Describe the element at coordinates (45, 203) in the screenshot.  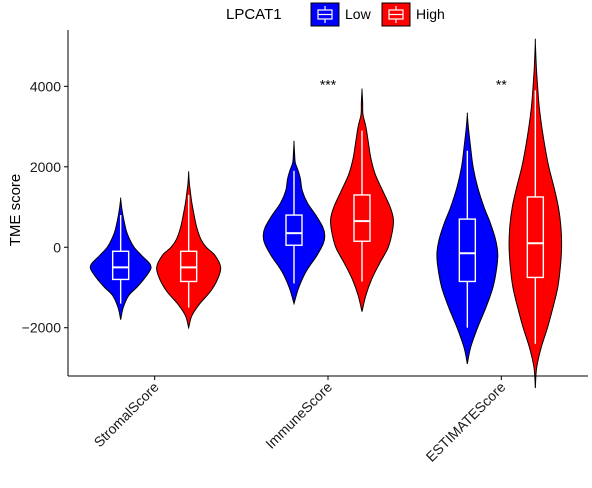
I see `y-axis: −2000 0 2000 4000` at that location.